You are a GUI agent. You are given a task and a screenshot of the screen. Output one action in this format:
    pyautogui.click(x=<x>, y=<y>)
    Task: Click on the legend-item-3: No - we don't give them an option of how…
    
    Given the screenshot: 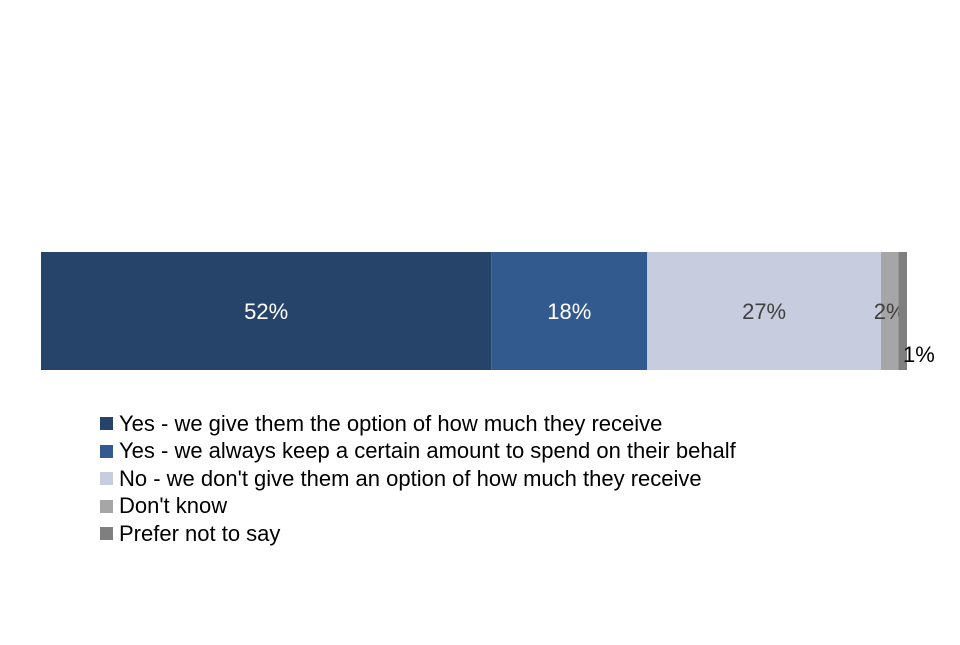 What is the action you would take?
    pyautogui.click(x=418, y=479)
    